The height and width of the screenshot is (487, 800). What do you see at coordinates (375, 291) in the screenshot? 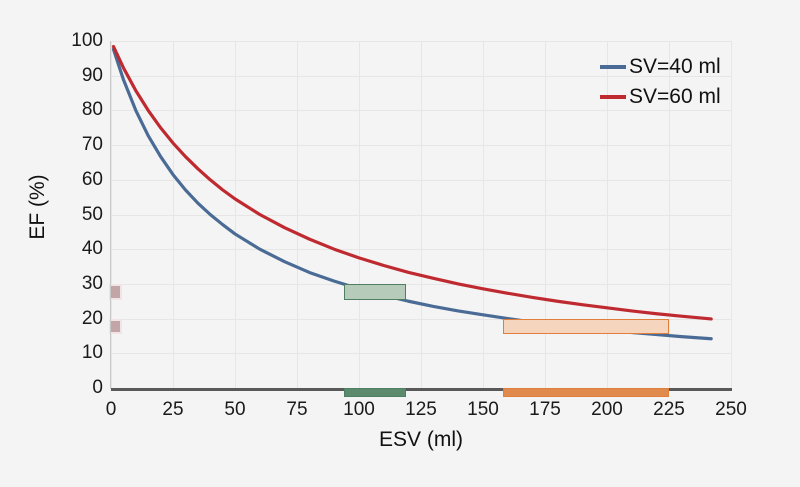
I see `green-highlight-region` at bounding box center [375, 291].